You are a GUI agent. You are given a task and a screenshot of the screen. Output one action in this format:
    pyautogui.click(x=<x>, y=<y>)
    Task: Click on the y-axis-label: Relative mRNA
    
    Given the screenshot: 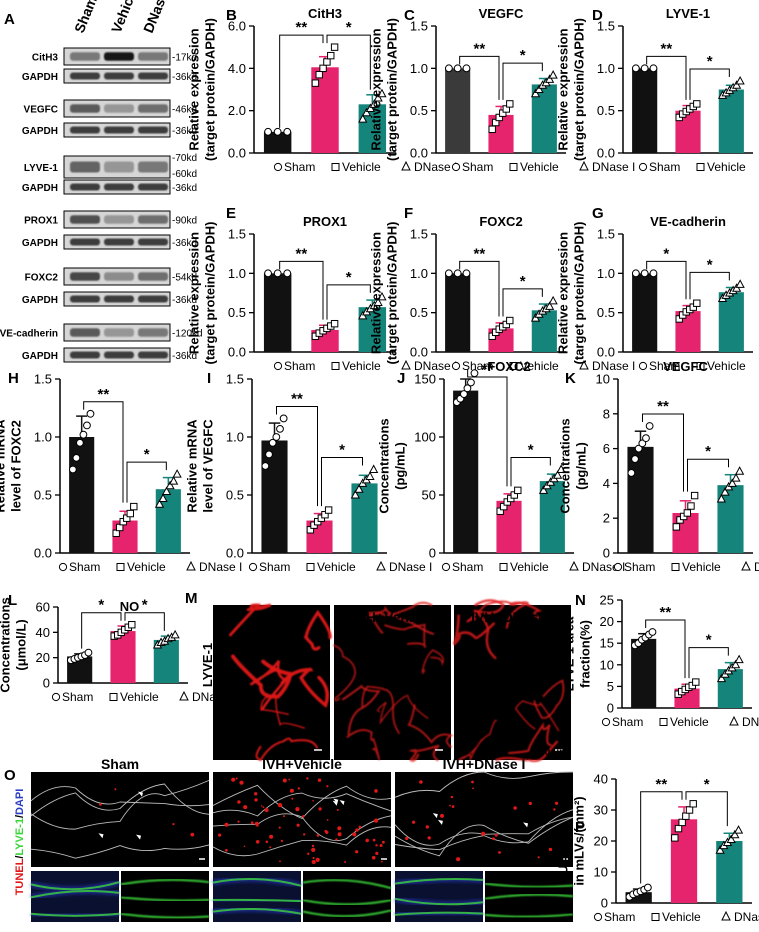 What is the action you would take?
    pyautogui.click(x=3, y=466)
    